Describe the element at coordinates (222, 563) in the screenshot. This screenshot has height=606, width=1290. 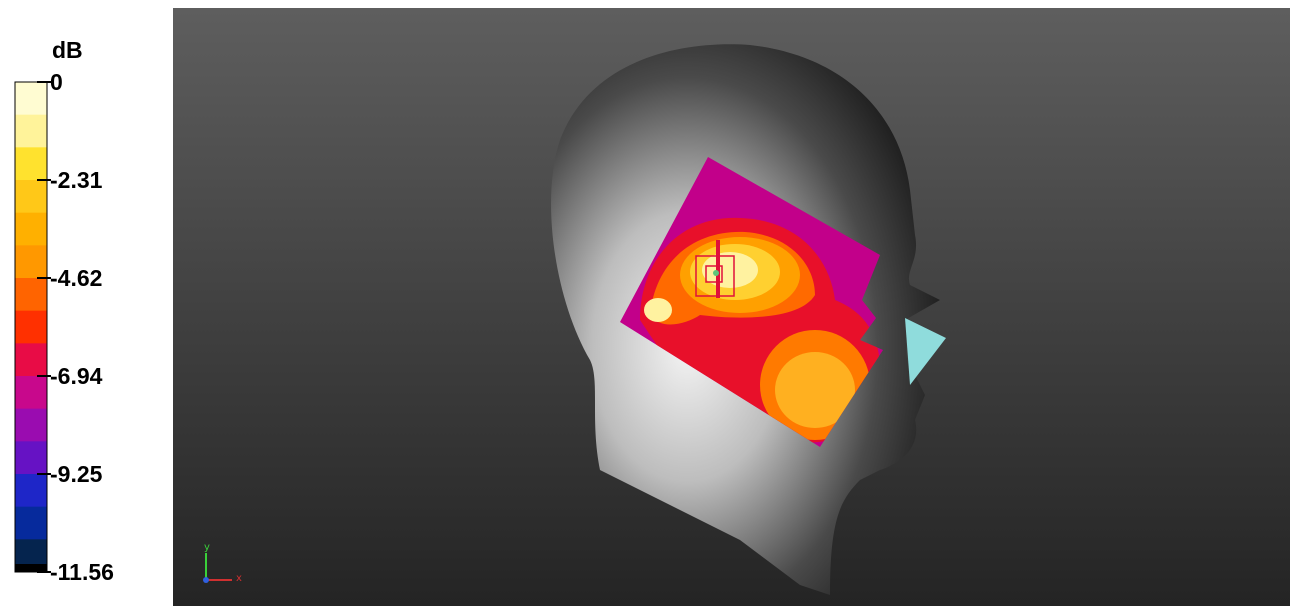
I see `axis-triad: y x` at that location.